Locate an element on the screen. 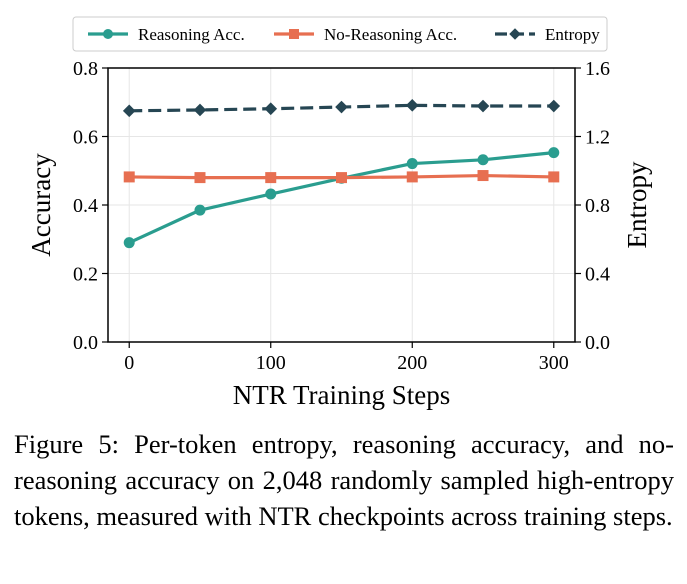 The image size is (687, 584). series-no-reasoning-acc is located at coordinates (341, 177).